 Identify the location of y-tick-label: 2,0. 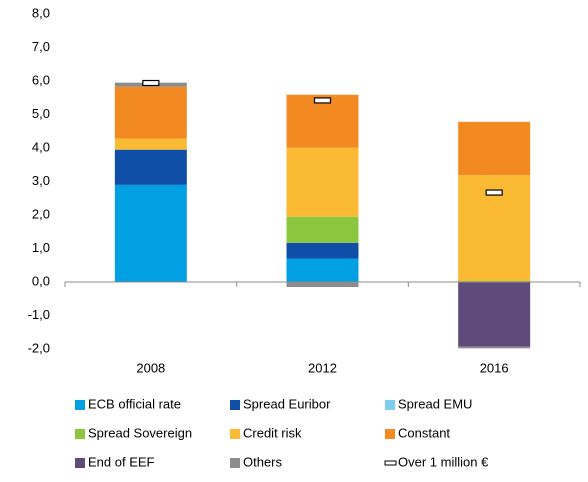
(41, 213).